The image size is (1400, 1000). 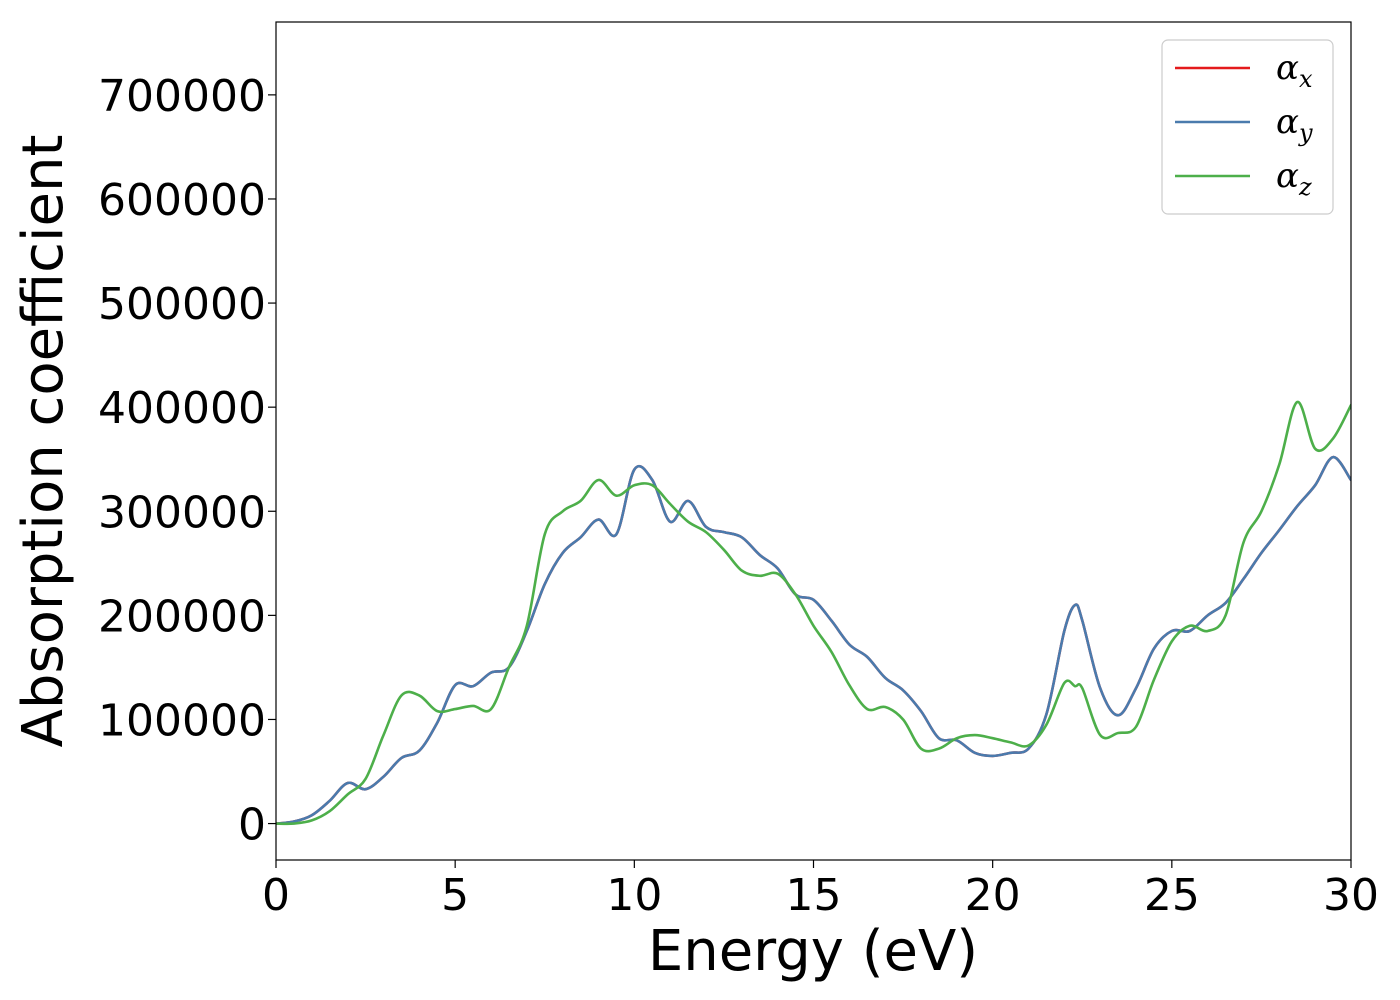 I want to click on x-axis-title: Energy (eV), so click(x=813, y=951).